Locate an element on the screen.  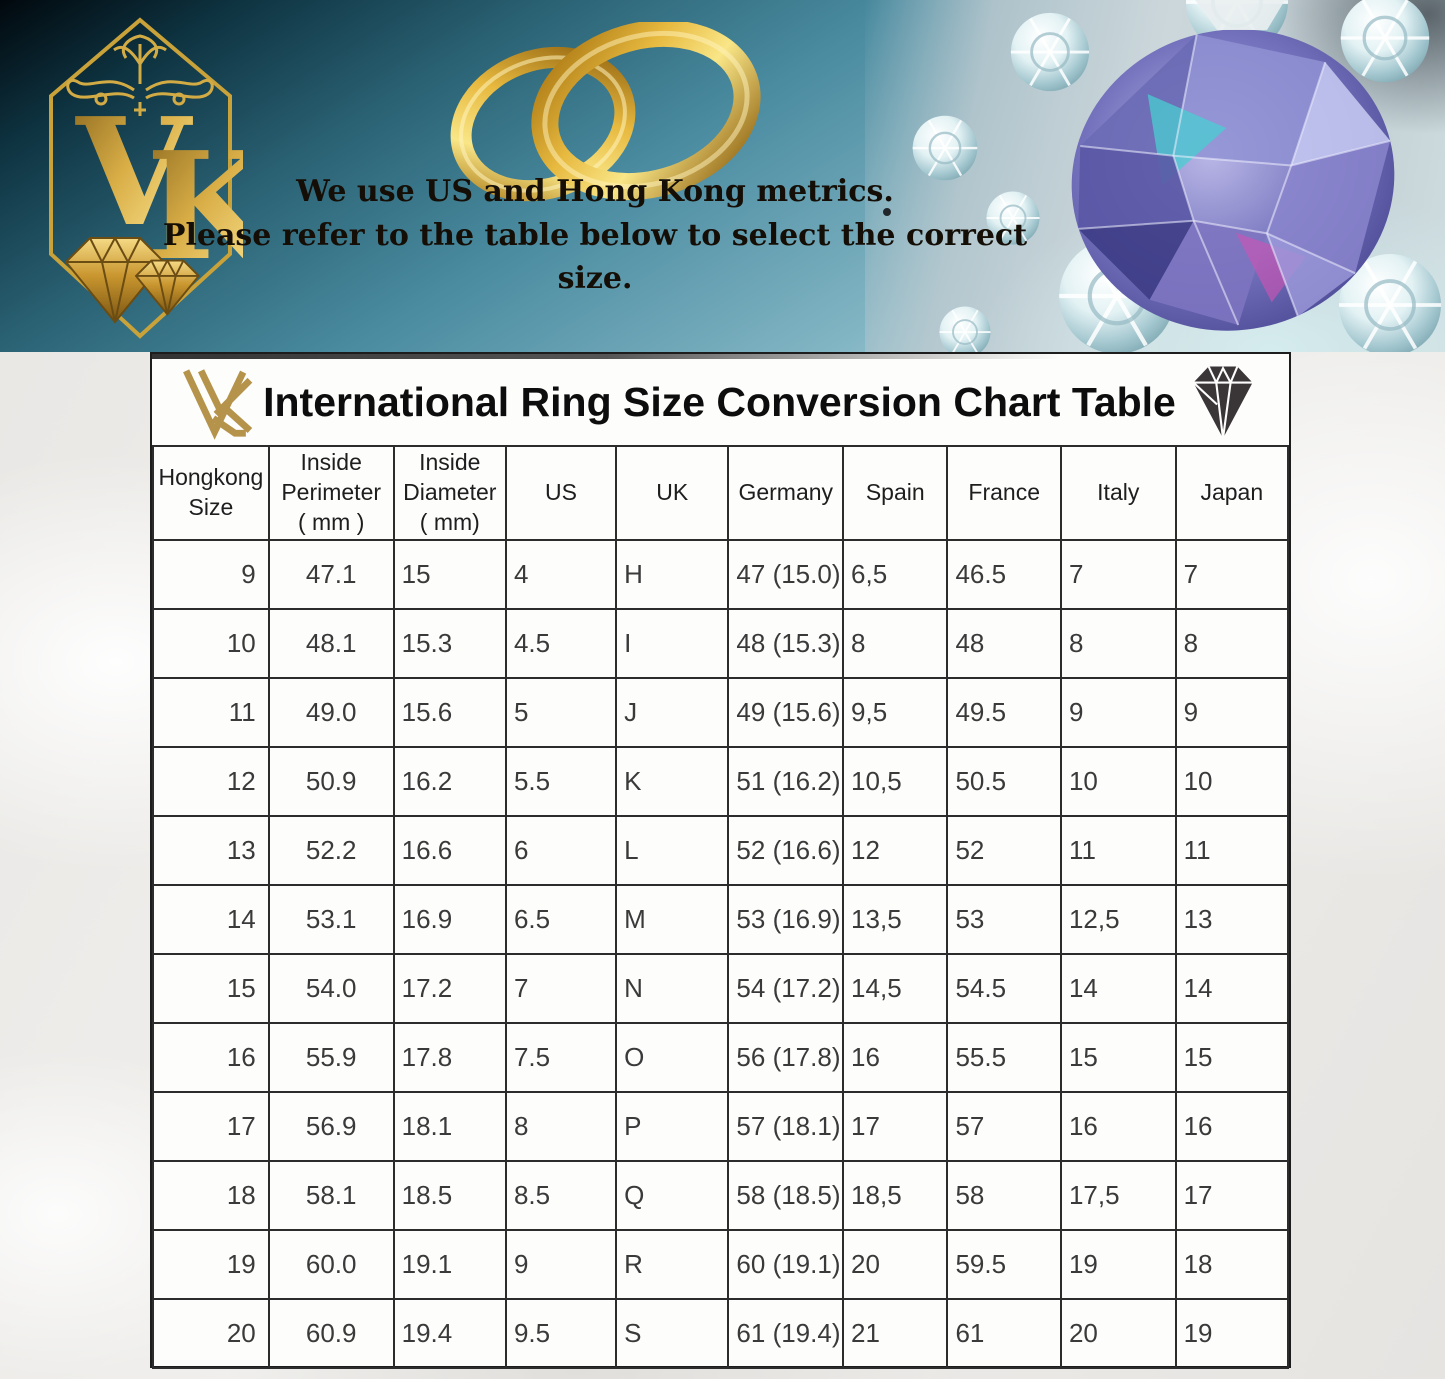
table-row: 9 47.1 15 4 H 47 (15.0) 6,5 46.5 7 7 is located at coordinates (721, 574).